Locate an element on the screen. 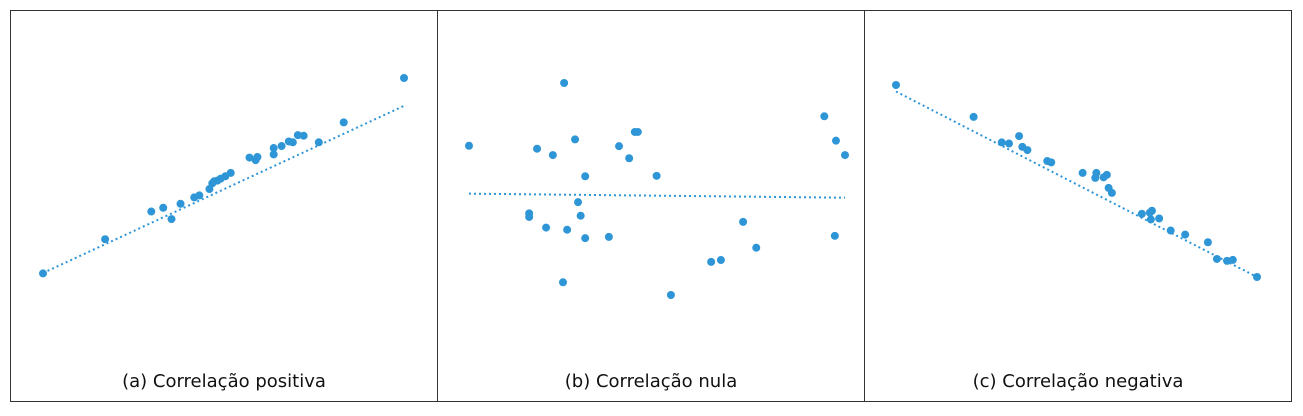  caption-negative-correlation: (c) Correlação negativa is located at coordinates (1078, 381).